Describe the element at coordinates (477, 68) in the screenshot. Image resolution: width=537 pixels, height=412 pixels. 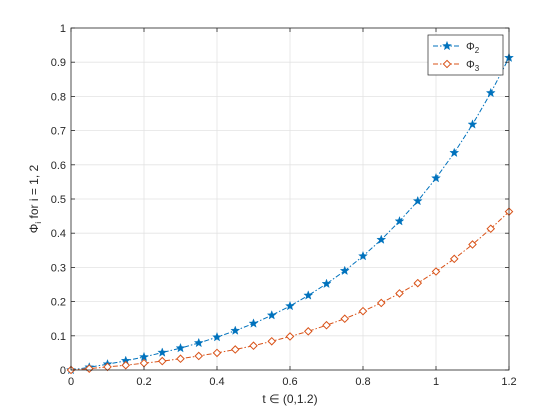
I see `legend-label-subscript: 3` at that location.